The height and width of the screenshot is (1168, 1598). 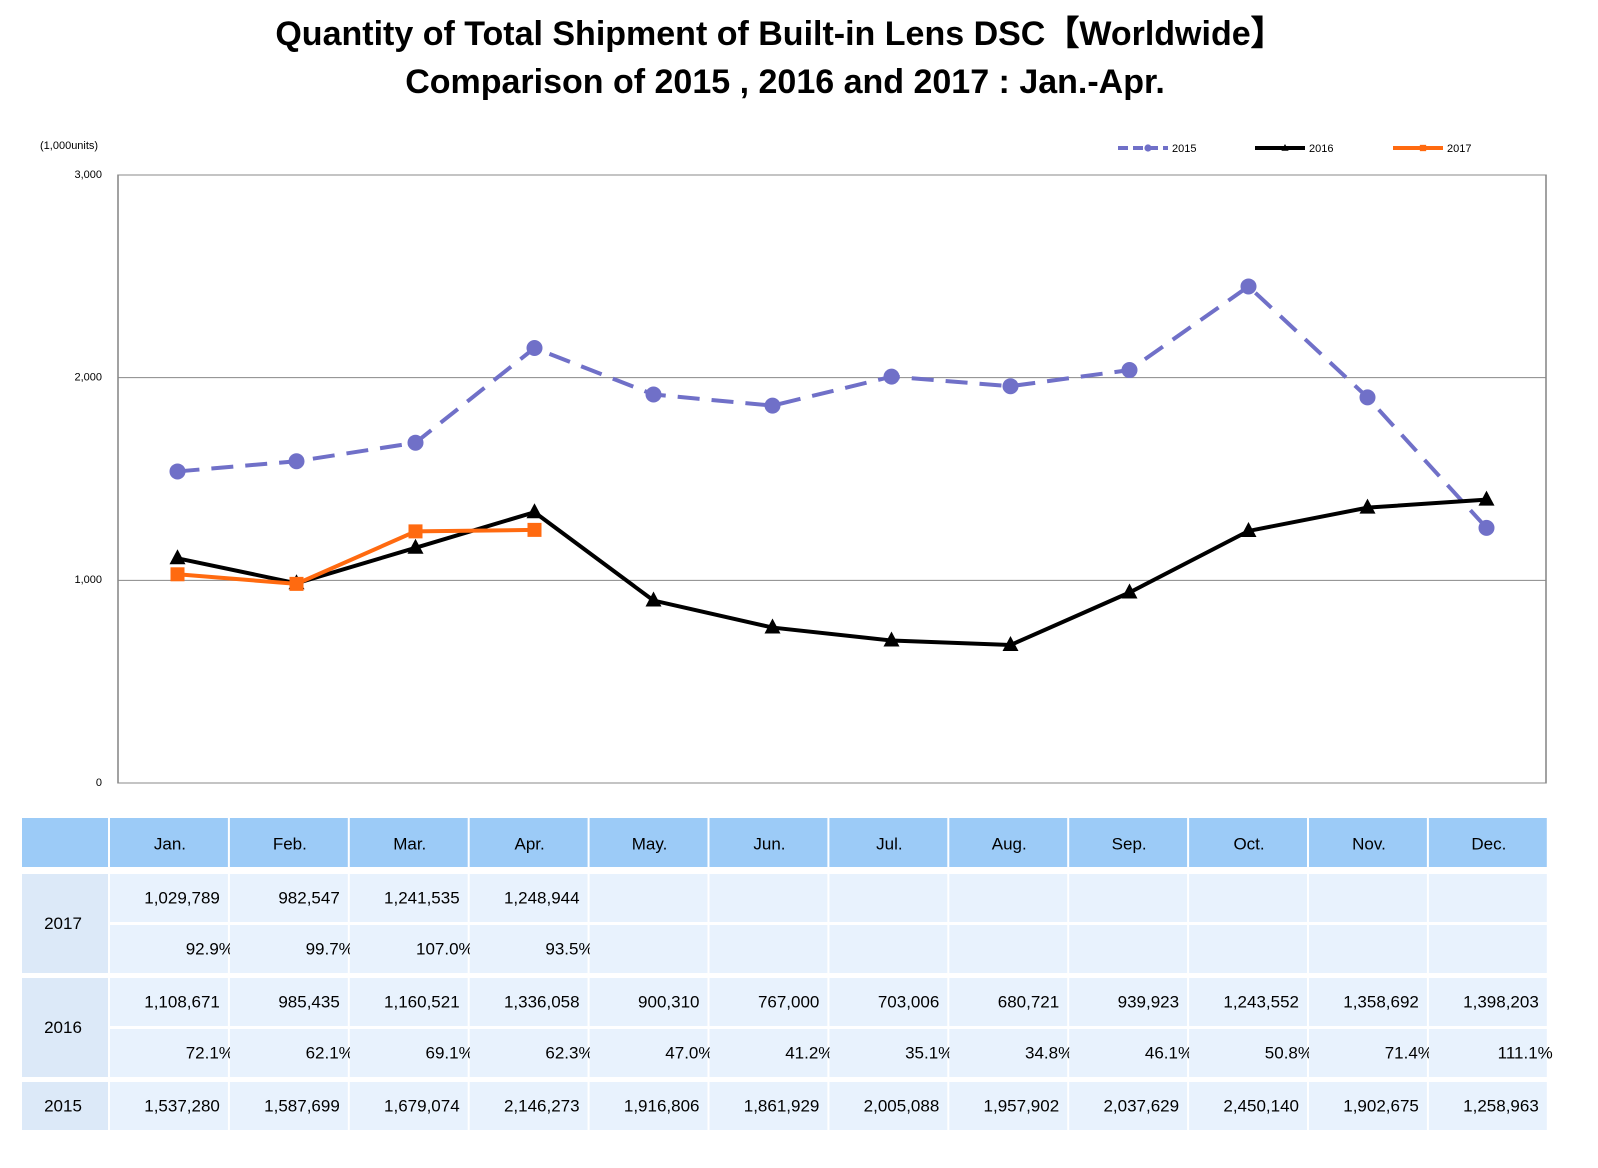 I want to click on table-header-text: Sep., so click(x=1129, y=843).